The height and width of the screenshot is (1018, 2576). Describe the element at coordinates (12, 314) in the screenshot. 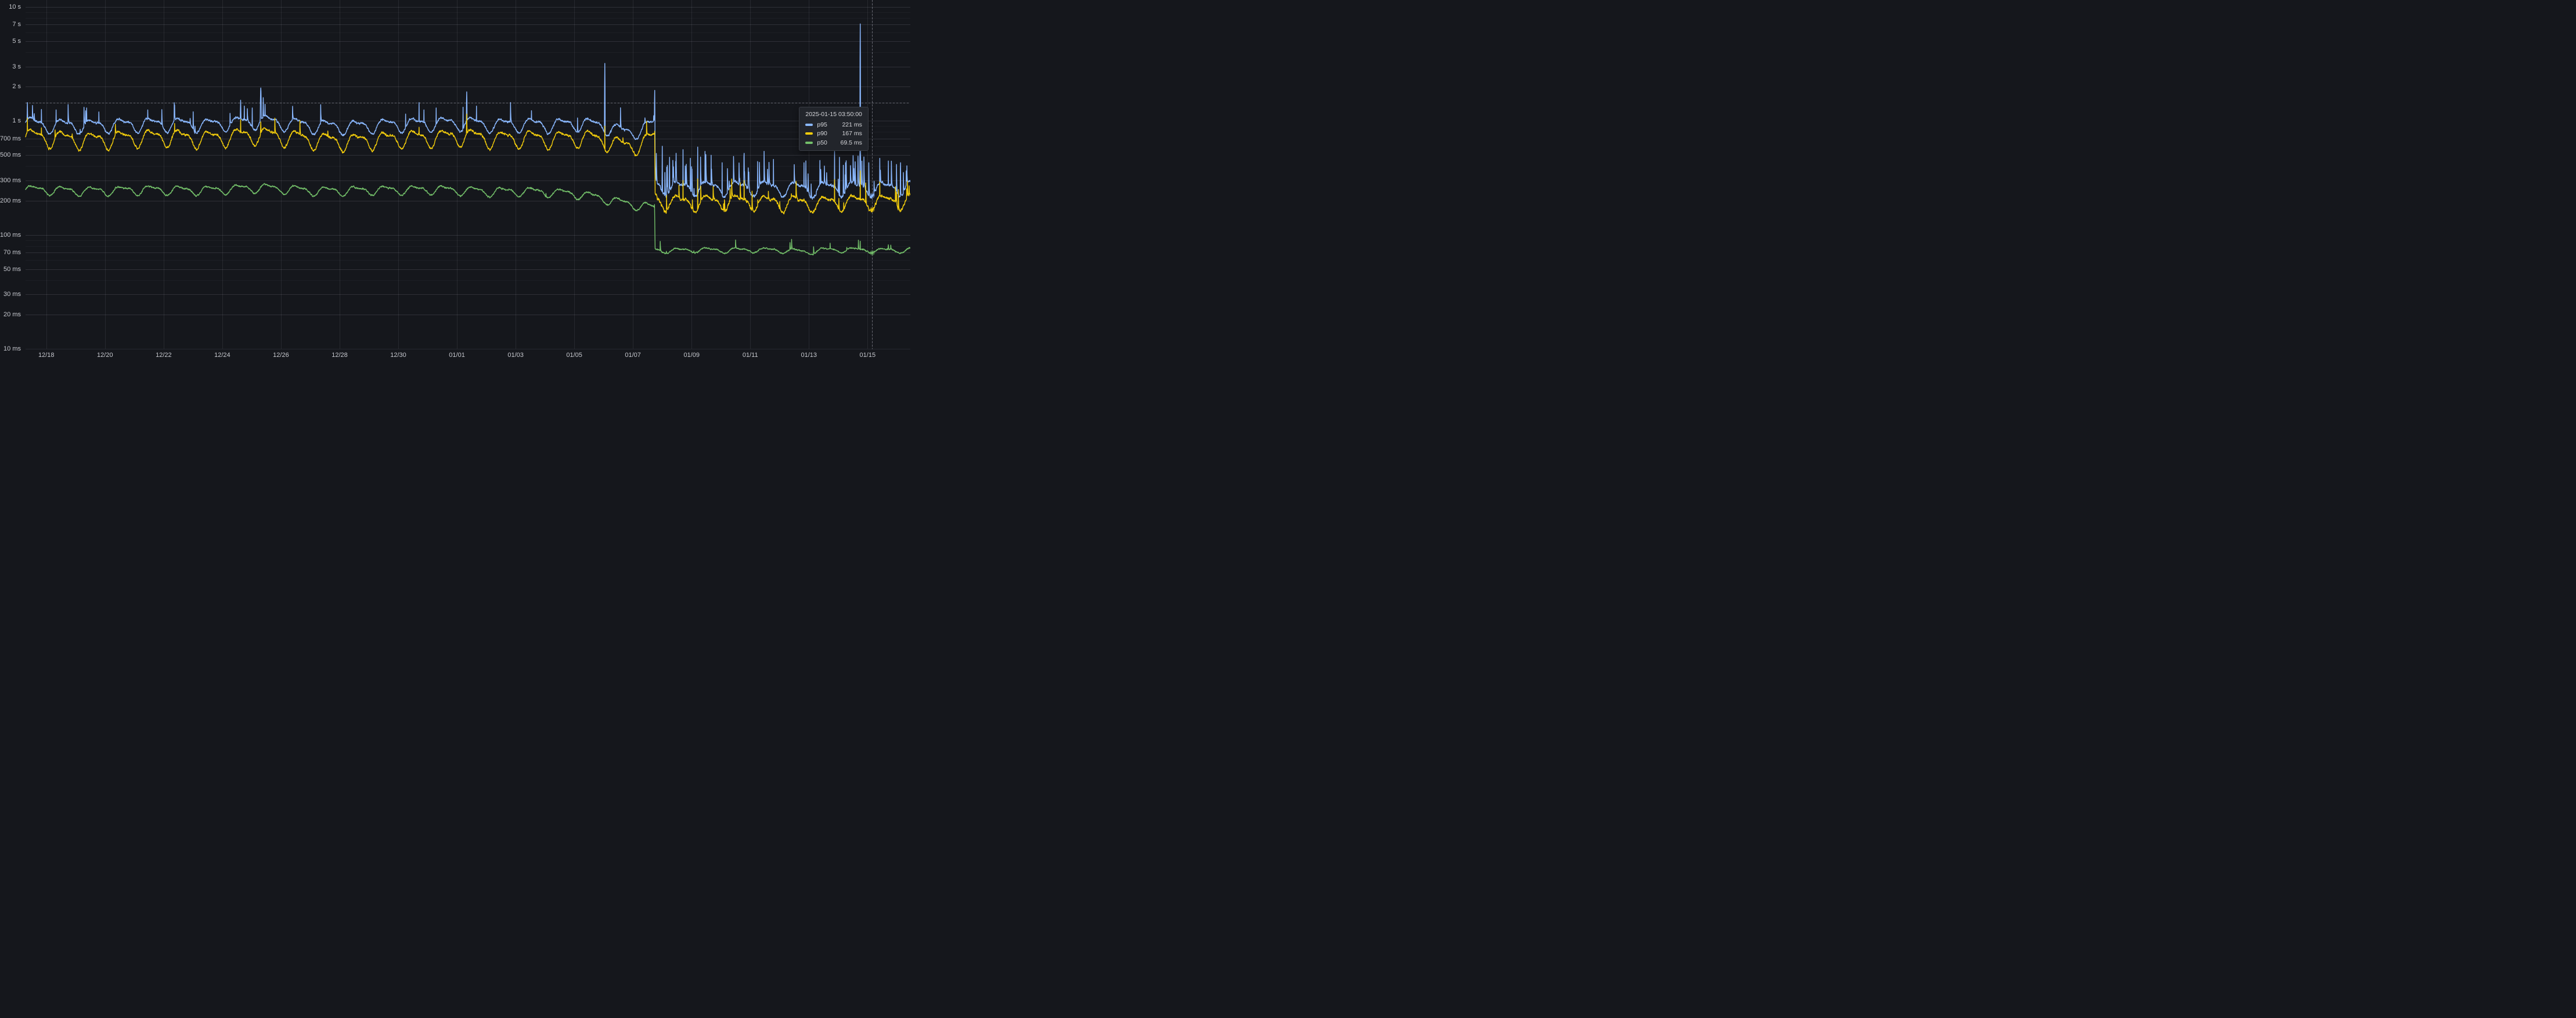

I see `y-axis-tick-label: 20 ms` at that location.